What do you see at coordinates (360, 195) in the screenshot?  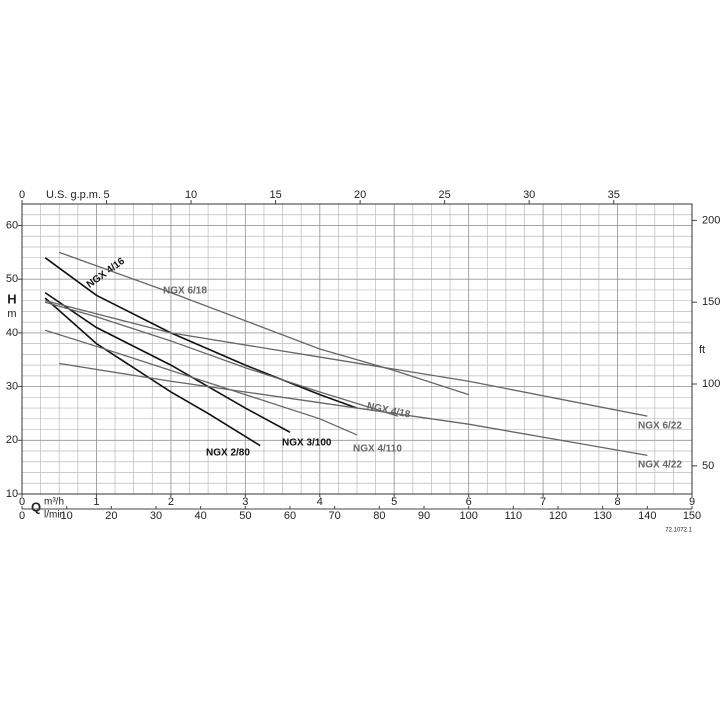 I see `x-gpm-tick-label: 20` at bounding box center [360, 195].